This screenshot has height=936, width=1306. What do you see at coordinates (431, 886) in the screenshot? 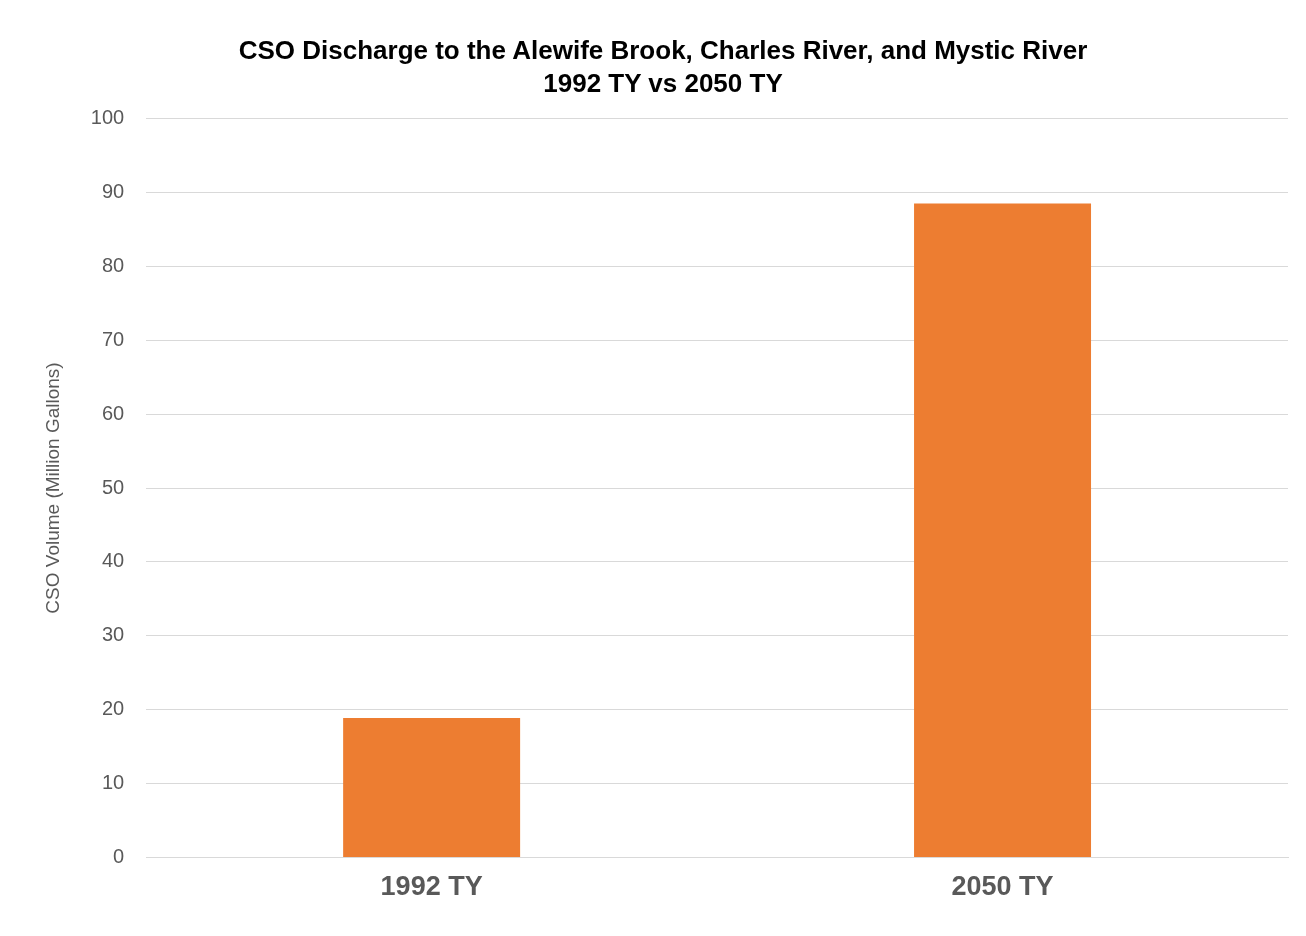
I see `x-tick-label: 1992 TY` at bounding box center [431, 886].